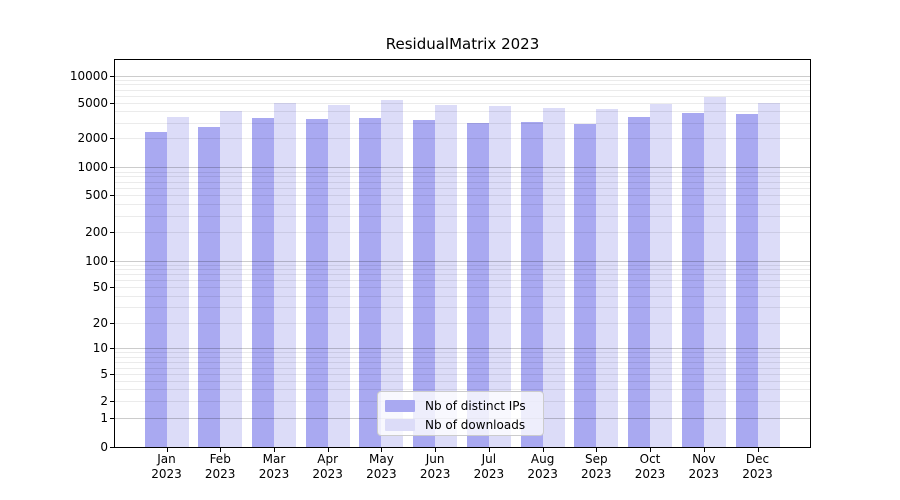 The height and width of the screenshot is (500, 900). Describe the element at coordinates (220, 459) in the screenshot. I see `x-axis-tick-label-line: Feb` at that location.